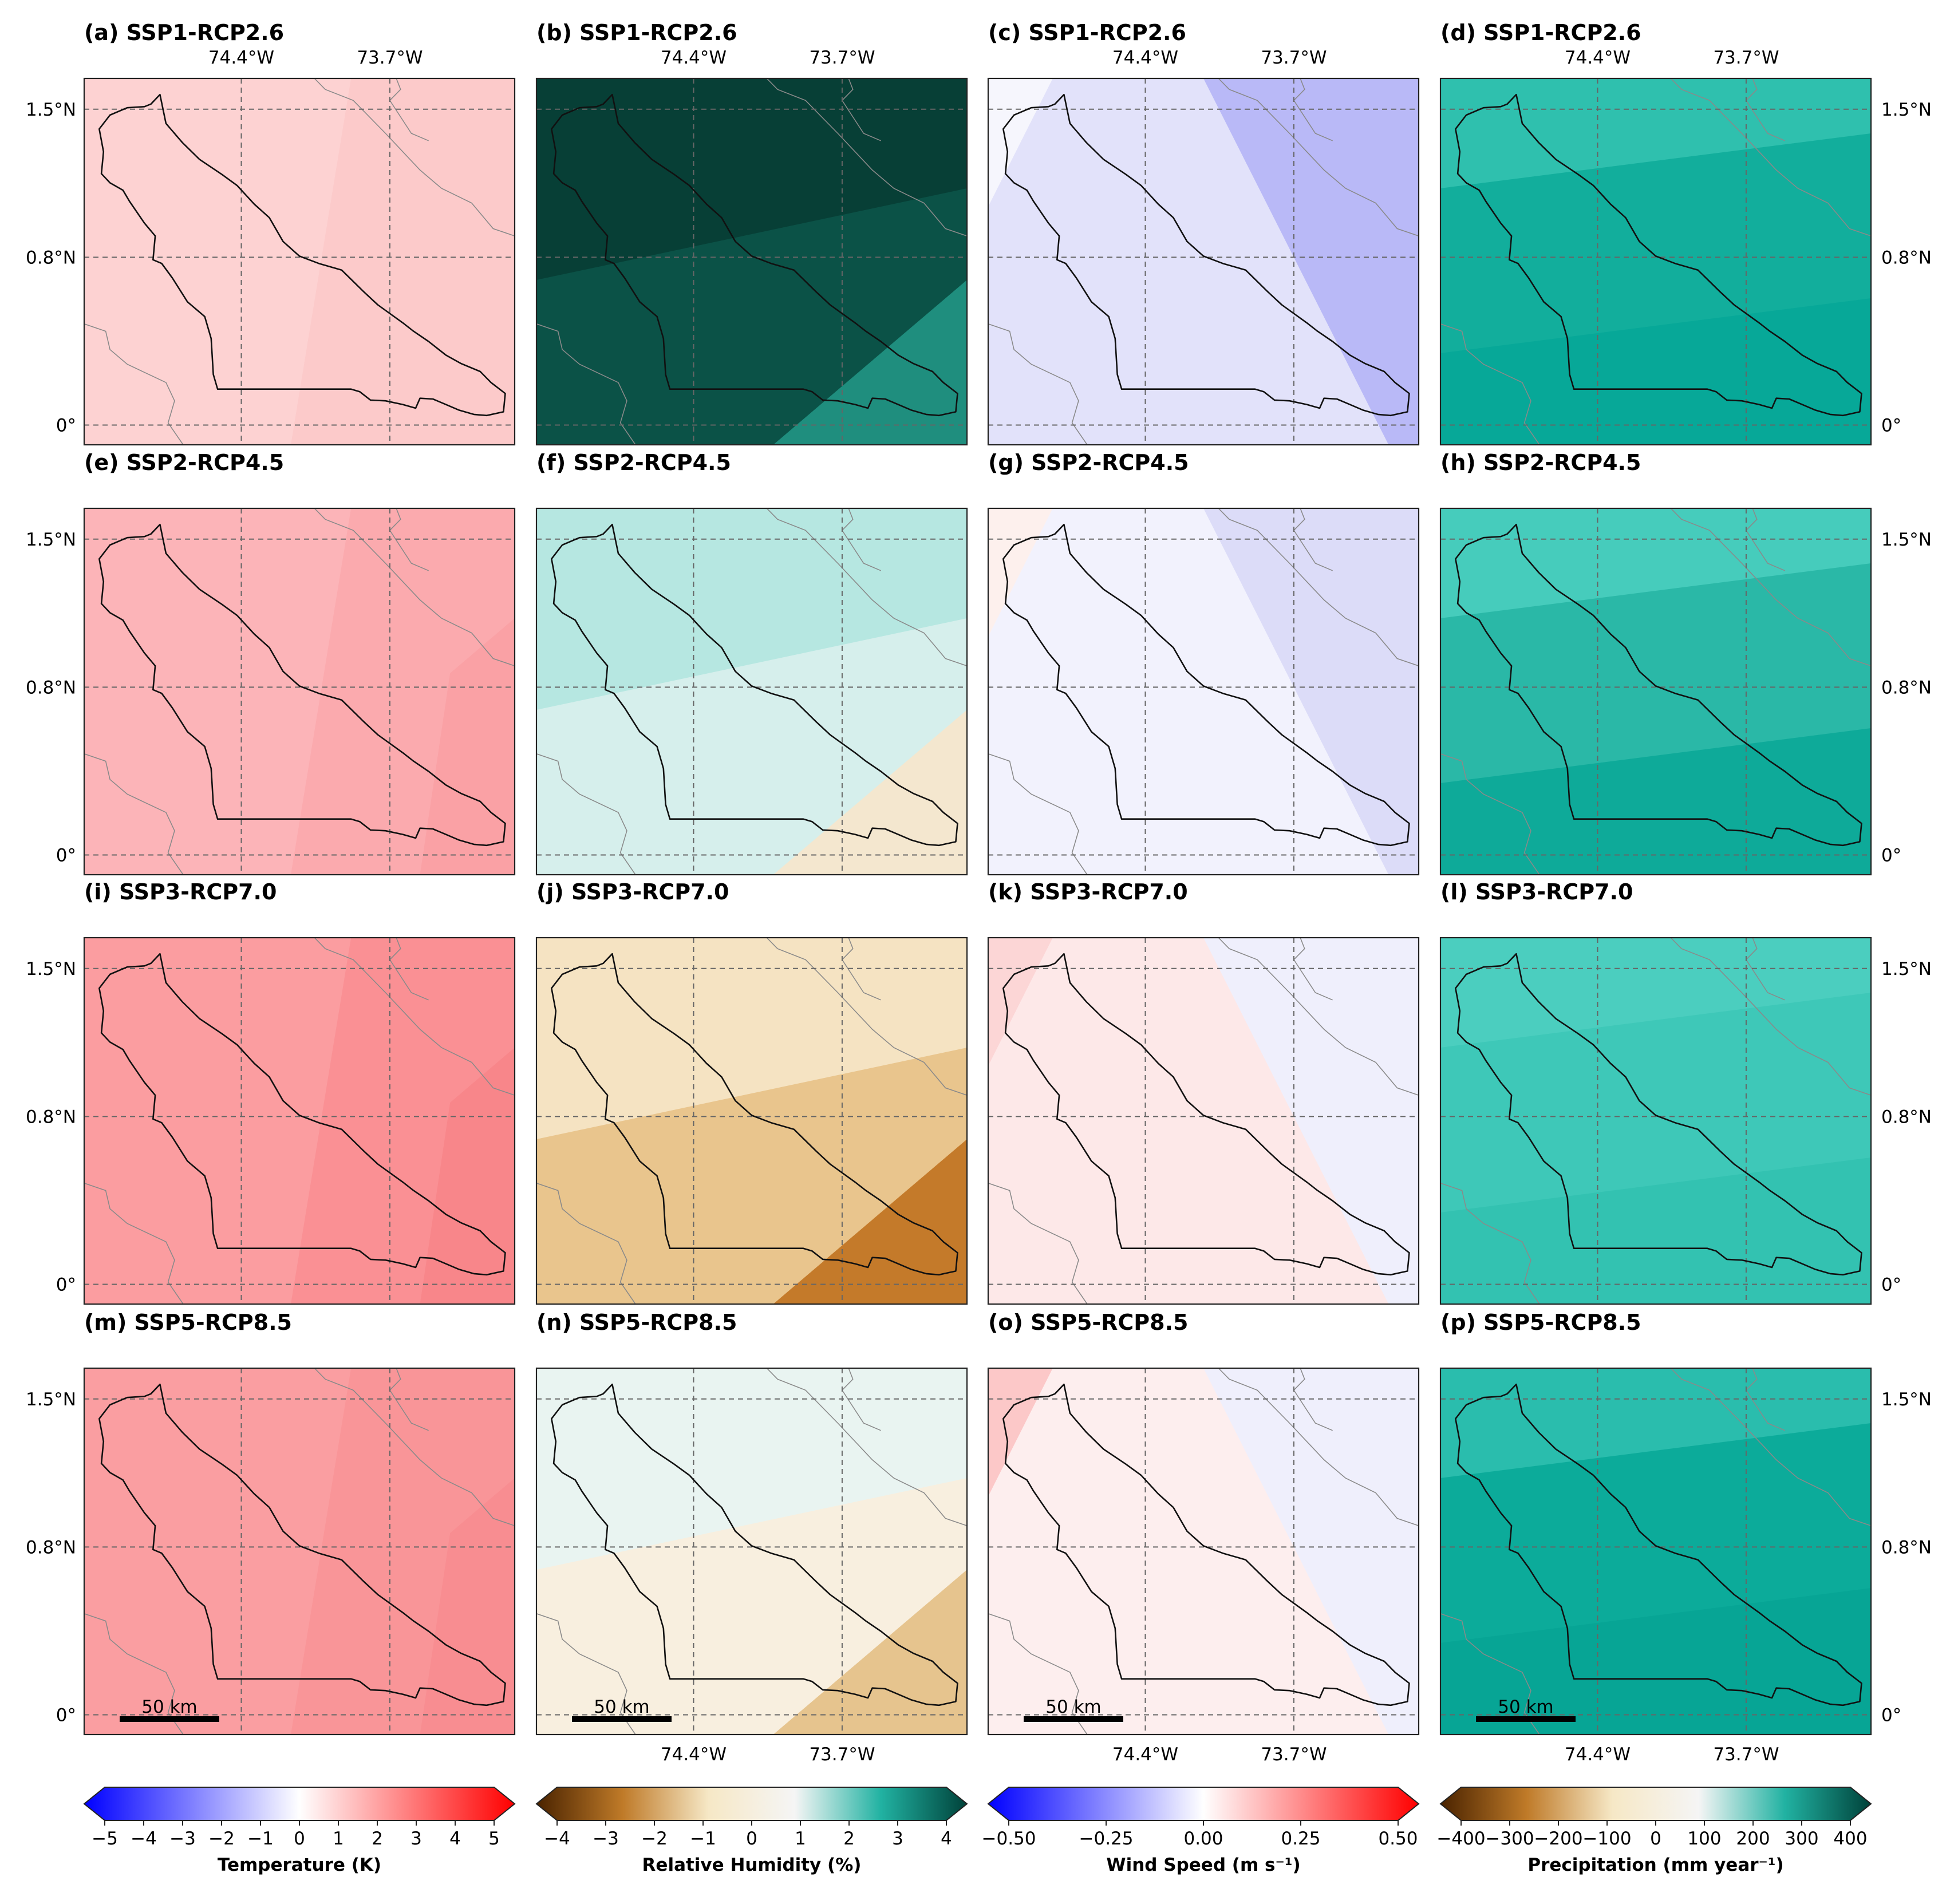 The height and width of the screenshot is (1904, 1954). What do you see at coordinates (1606, 1838) in the screenshot?
I see `colorbar-tick-label: −100` at bounding box center [1606, 1838].